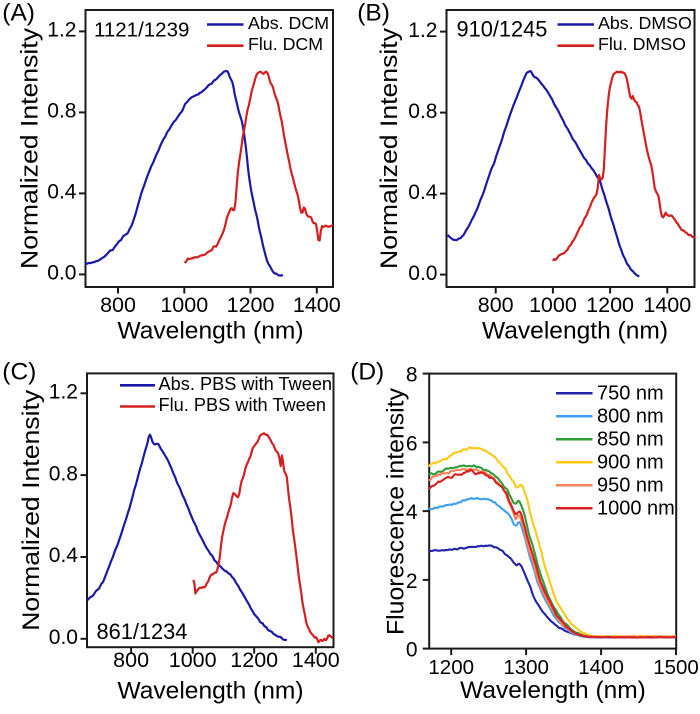  I want to click on svg-text: 0, so click(412, 650).